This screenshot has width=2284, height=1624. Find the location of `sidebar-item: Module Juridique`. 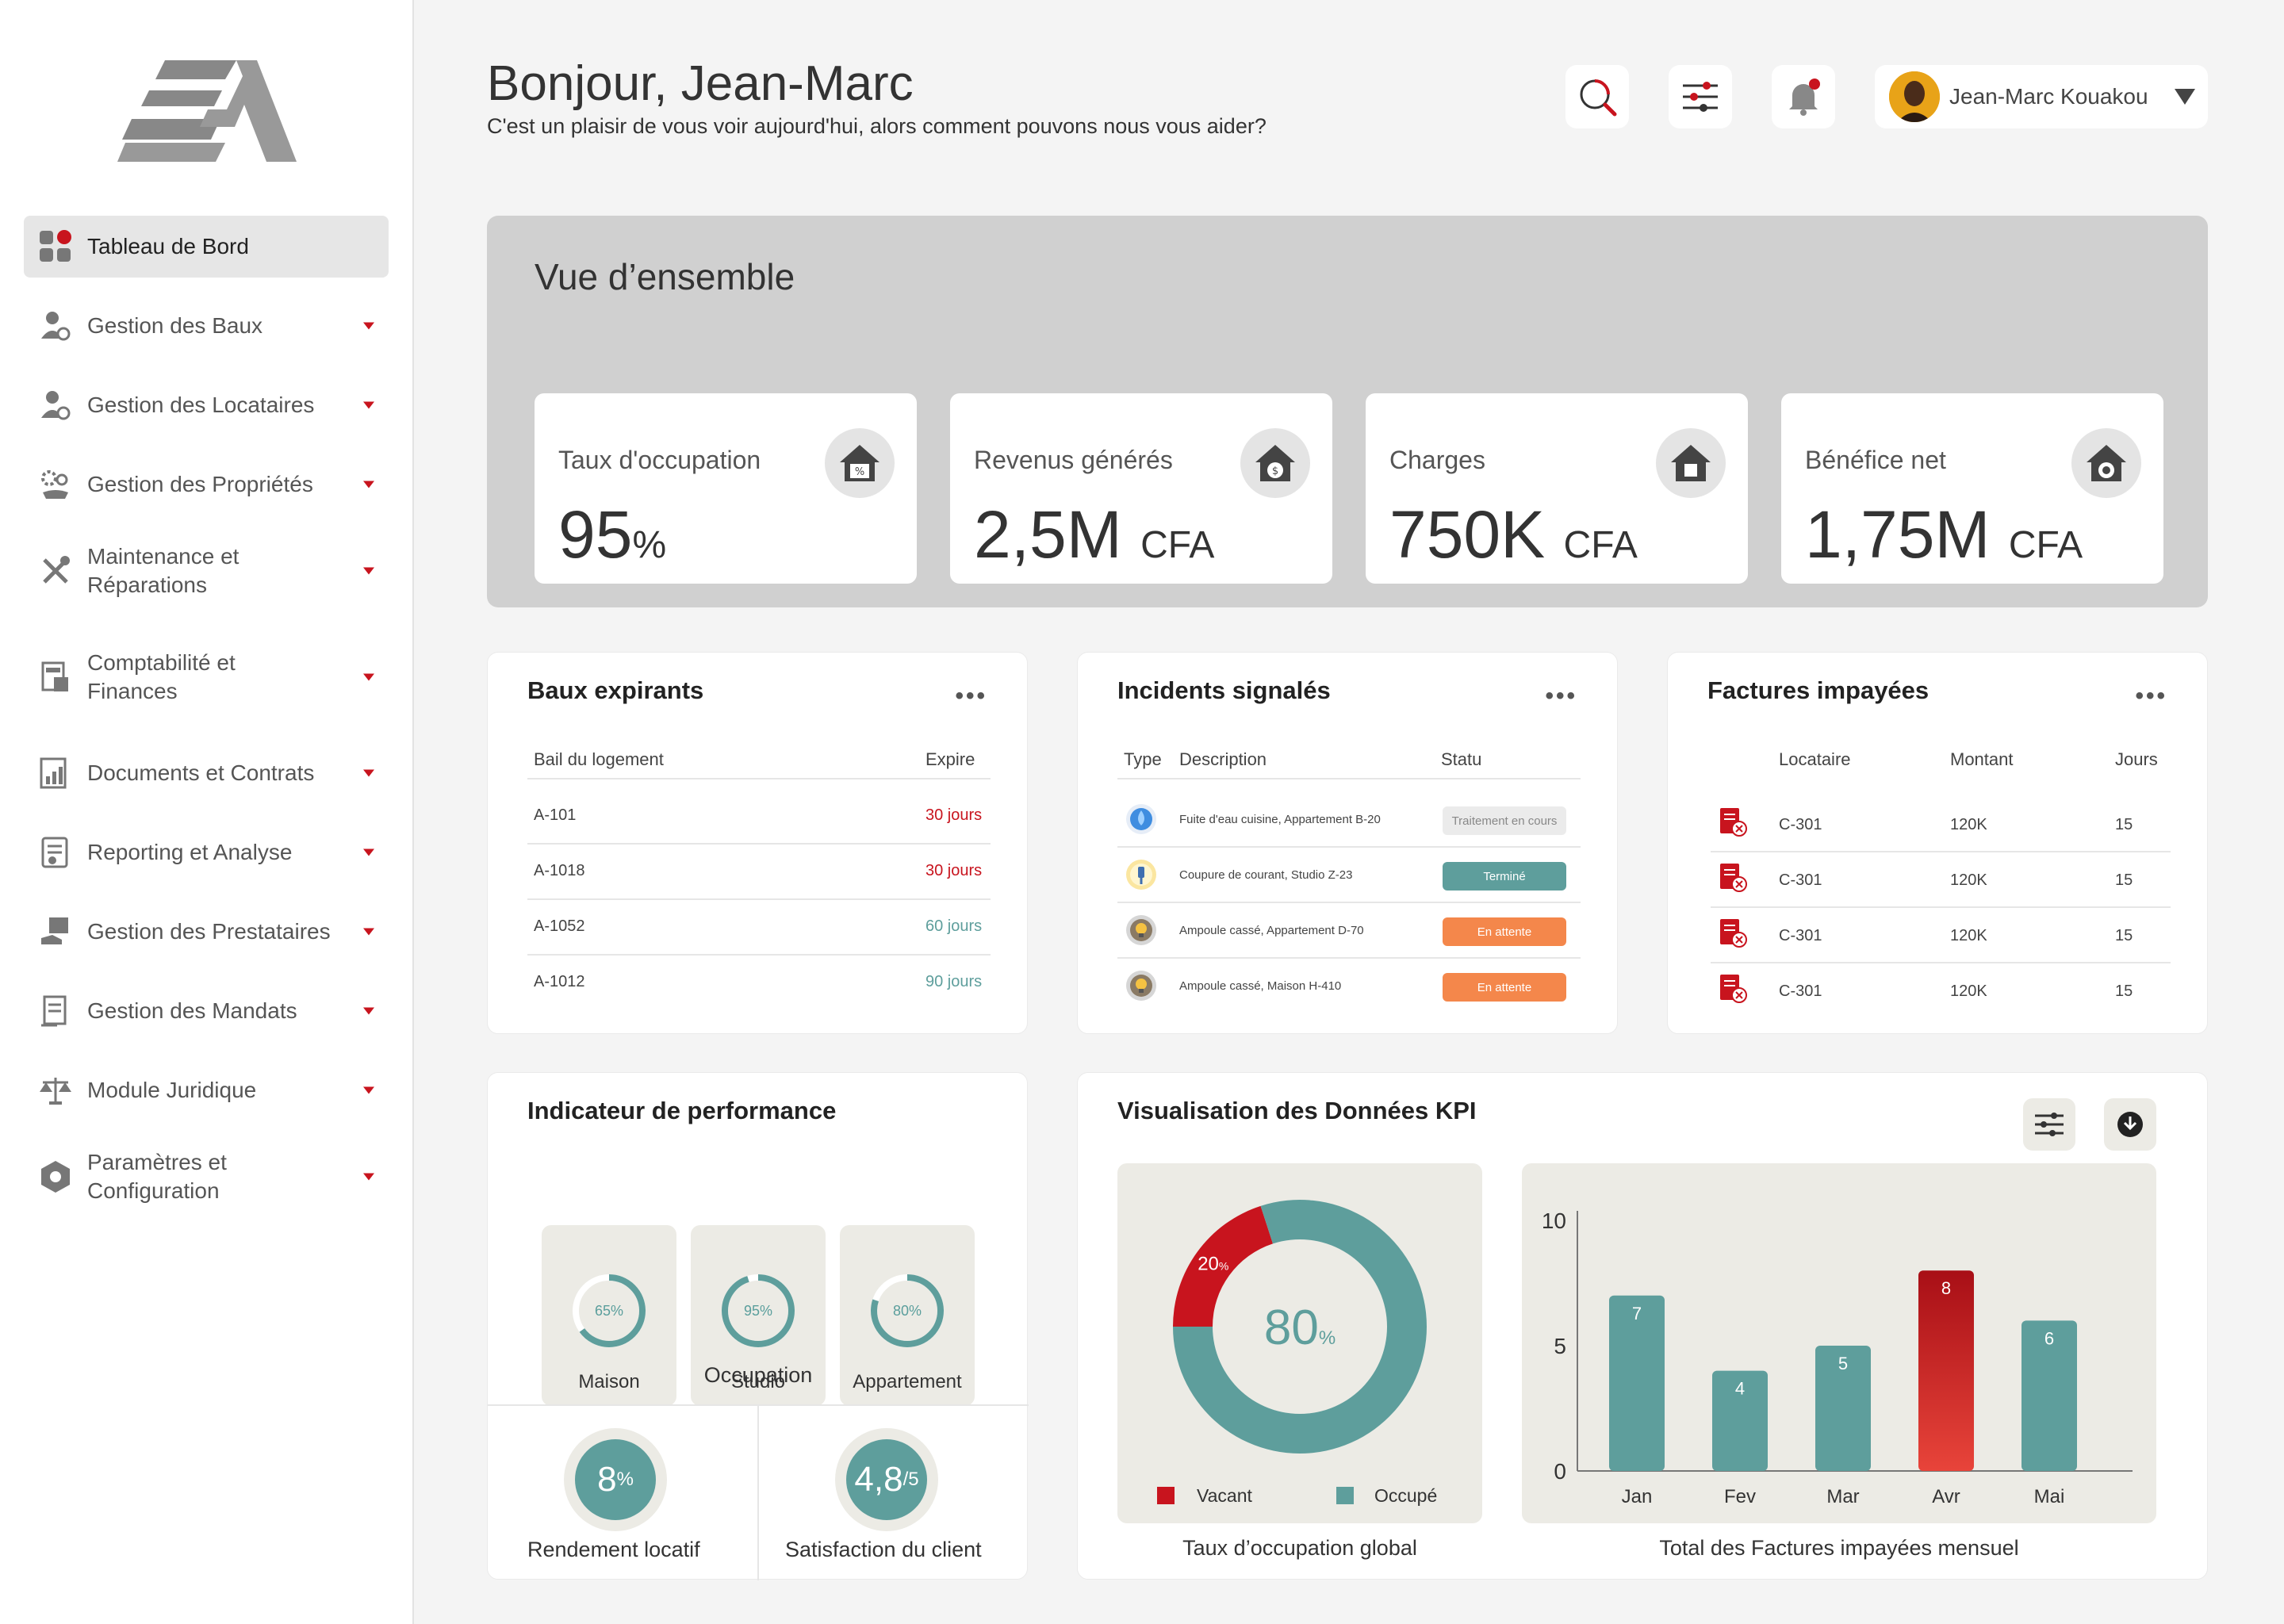

sidebar-item: Module Juridique is located at coordinates (206, 1090).